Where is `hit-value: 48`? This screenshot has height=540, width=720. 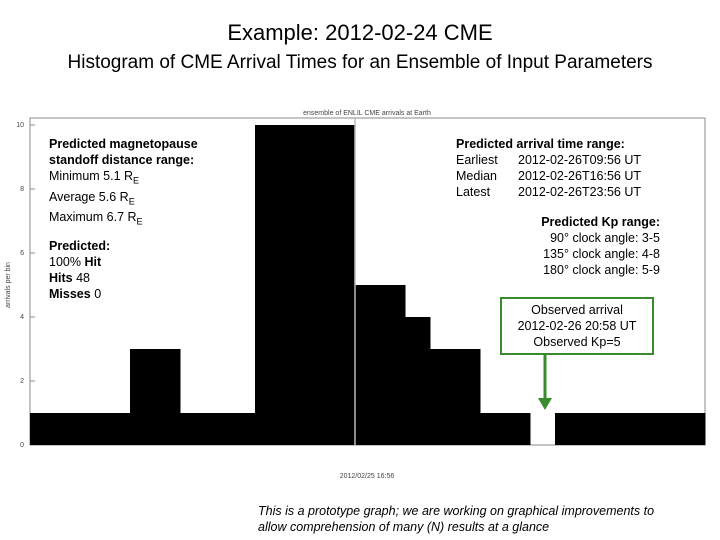
hit-value: 48 is located at coordinates (83, 278).